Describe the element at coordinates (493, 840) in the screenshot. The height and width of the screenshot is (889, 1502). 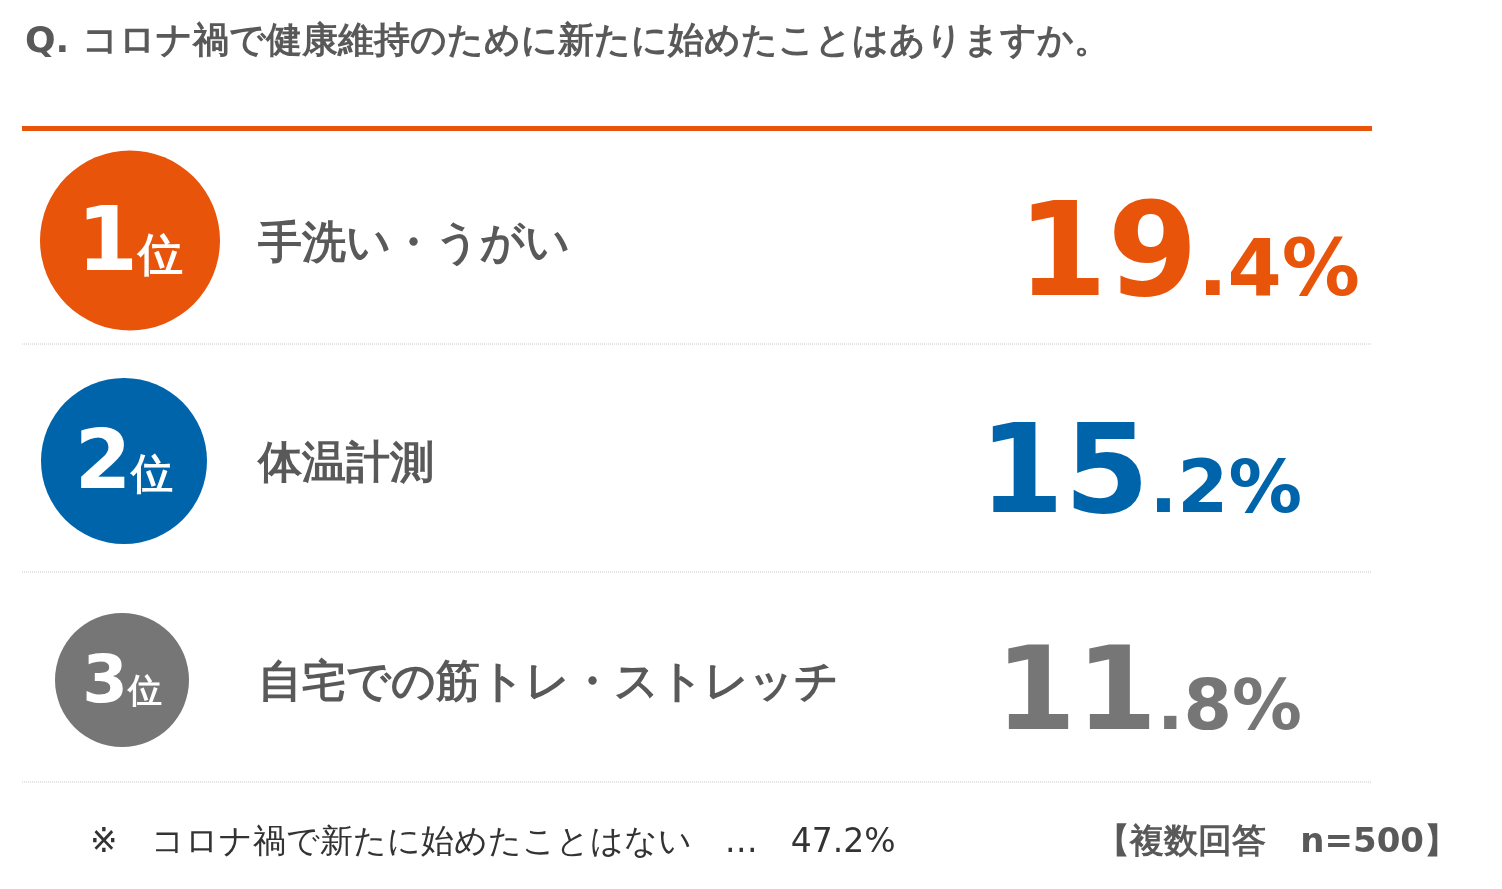
I see `text: ※ コロナ禍で新たに始めたことはない … 47.2%` at that location.